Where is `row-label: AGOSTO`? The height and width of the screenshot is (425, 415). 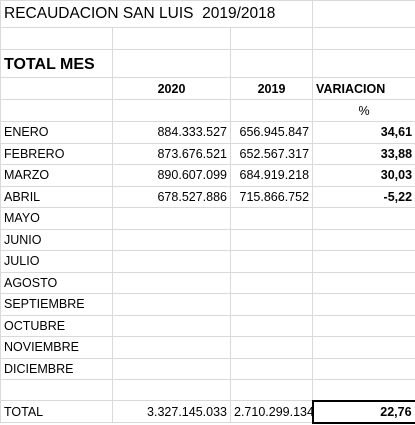
row-label: AGOSTO is located at coordinates (56, 282).